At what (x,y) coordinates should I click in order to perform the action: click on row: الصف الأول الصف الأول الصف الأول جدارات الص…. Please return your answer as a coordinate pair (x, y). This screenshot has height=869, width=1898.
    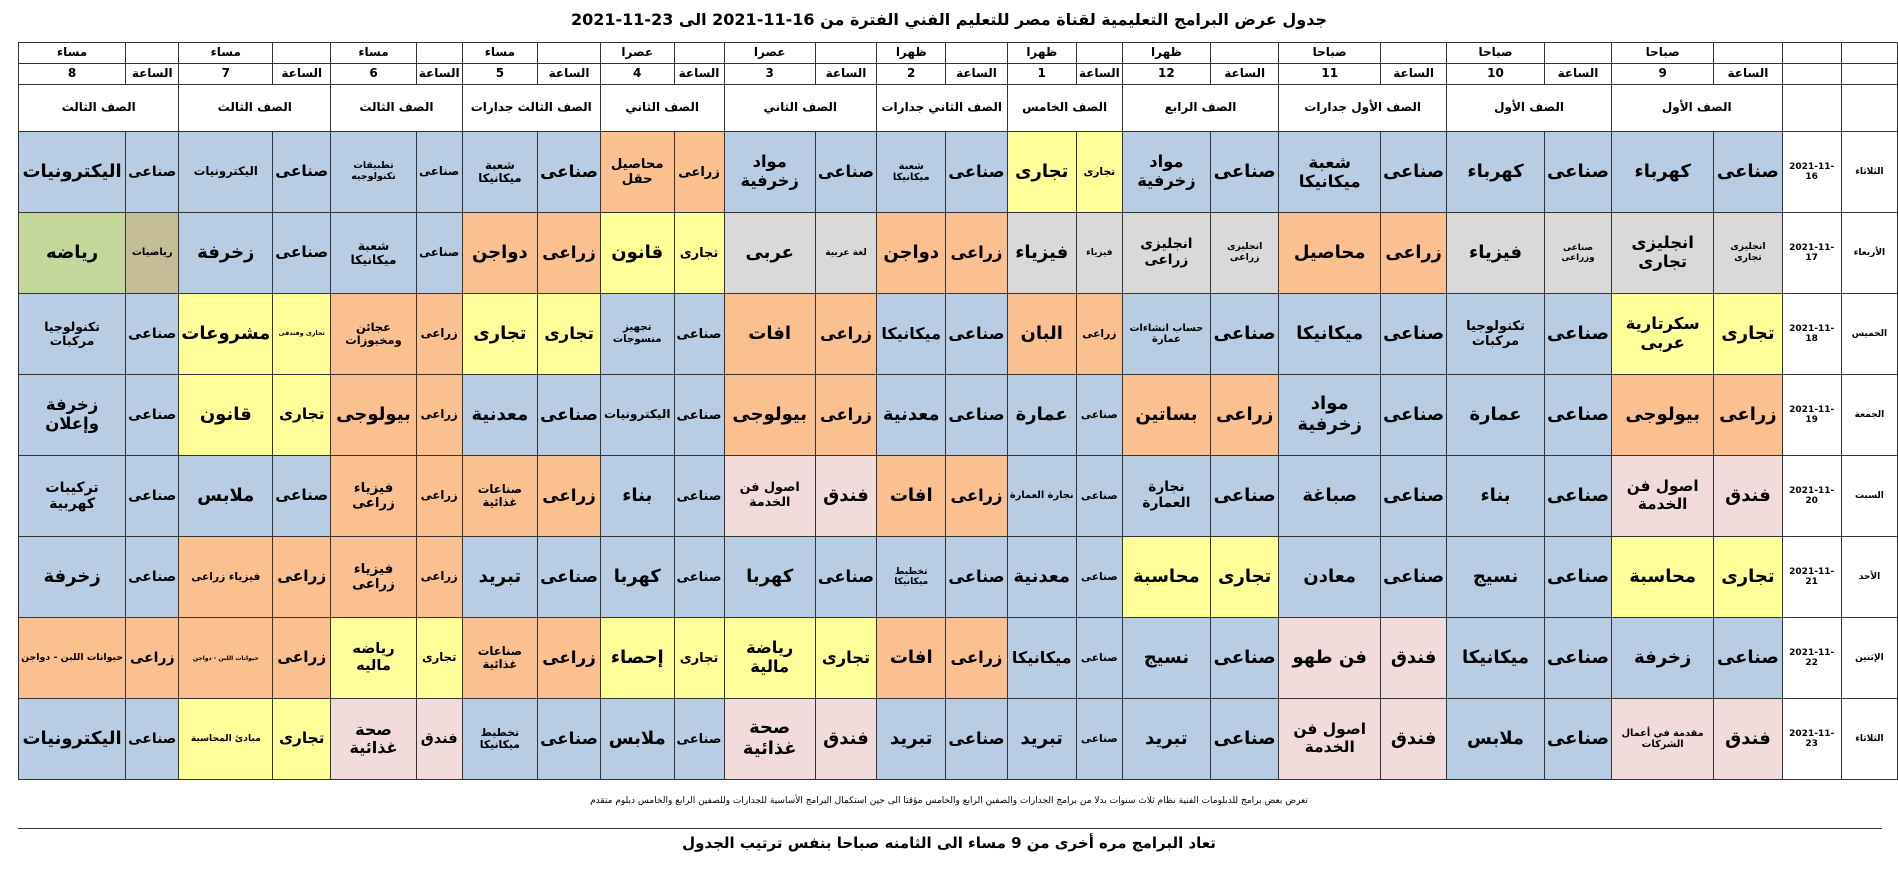
    Looking at the image, I should click on (957, 108).